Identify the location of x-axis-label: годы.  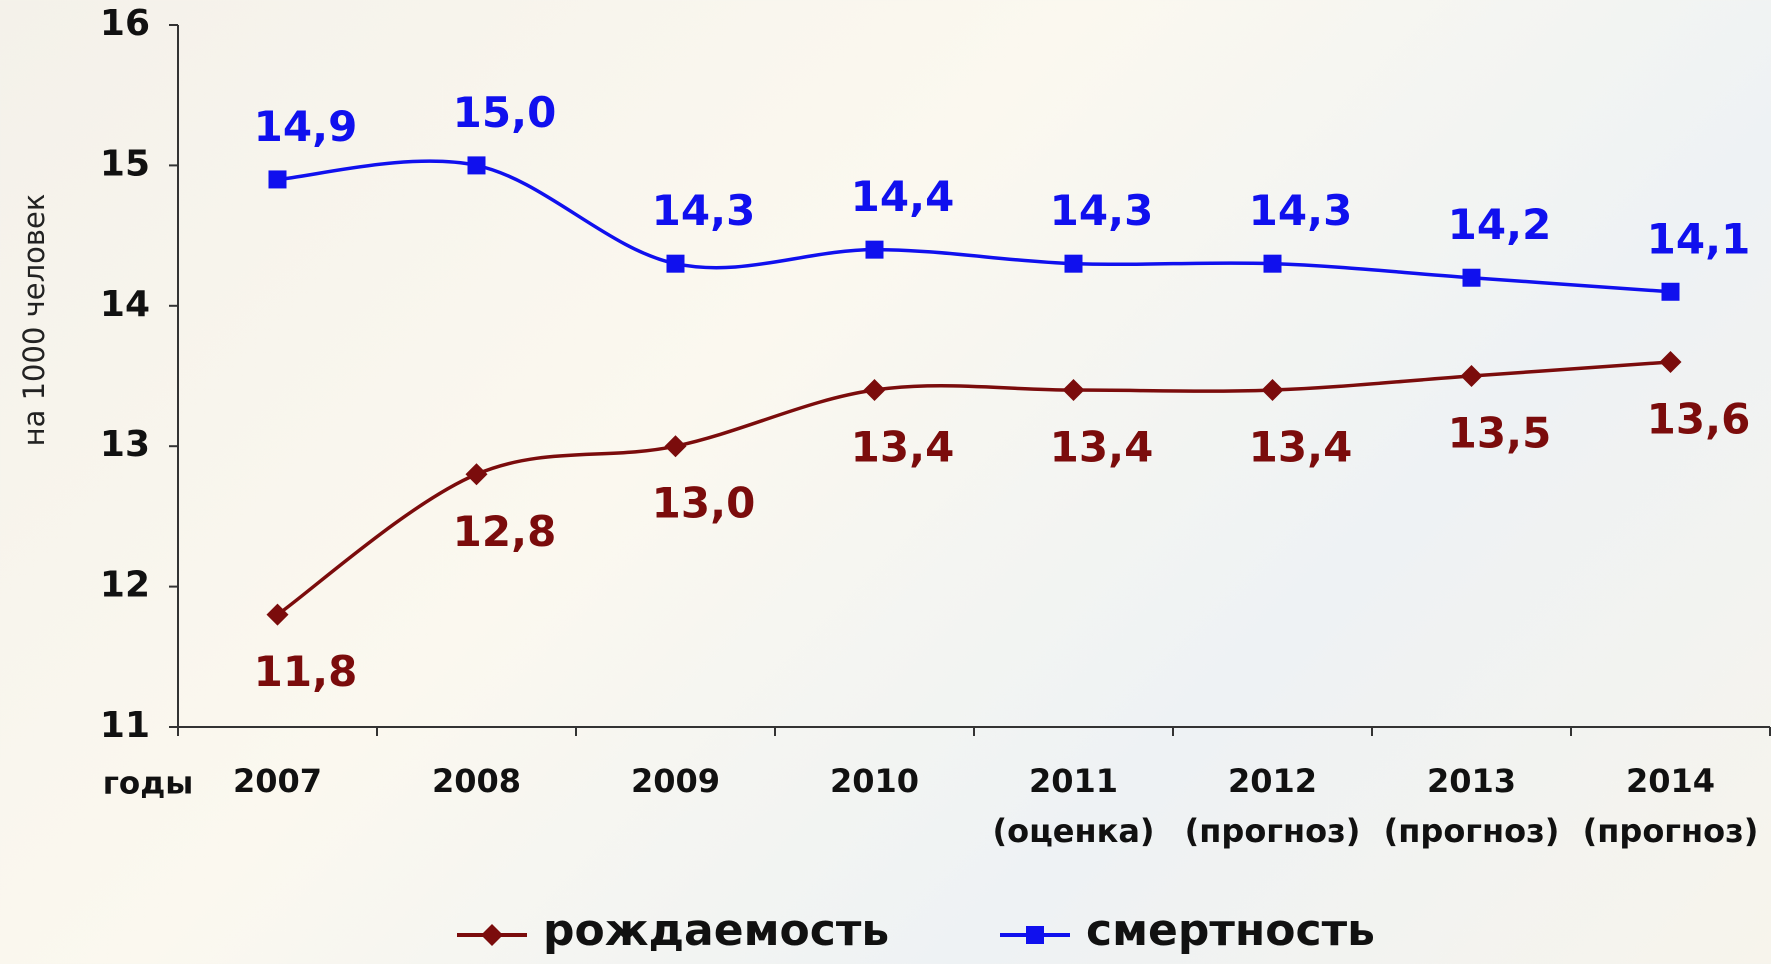
(148, 784).